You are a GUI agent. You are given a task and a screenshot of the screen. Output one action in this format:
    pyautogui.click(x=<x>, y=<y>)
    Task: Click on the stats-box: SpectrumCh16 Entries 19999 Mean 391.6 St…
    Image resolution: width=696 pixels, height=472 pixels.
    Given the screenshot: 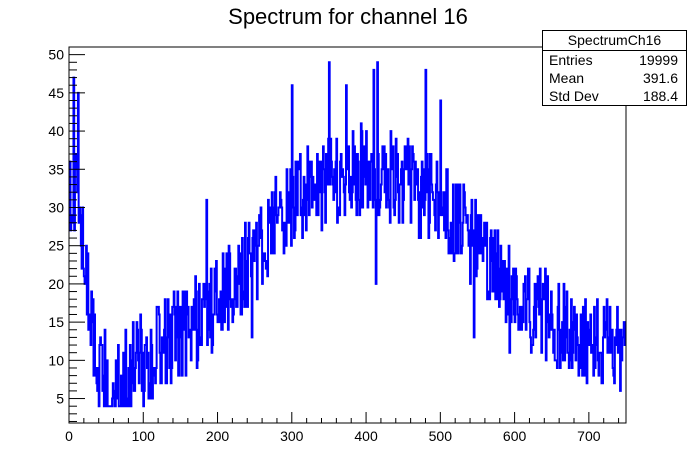 What is the action you would take?
    pyautogui.click(x=614, y=68)
    